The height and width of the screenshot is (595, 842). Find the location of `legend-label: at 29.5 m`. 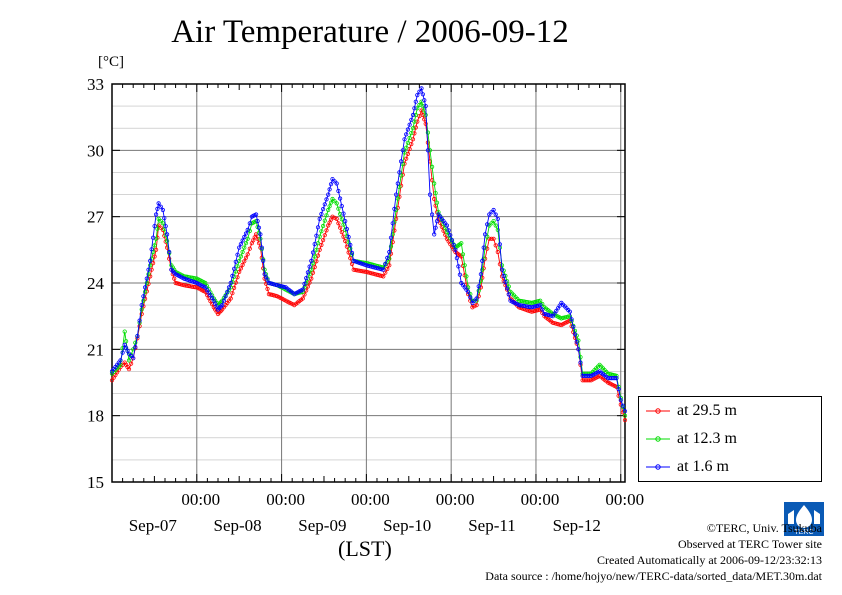

legend-label: at 29.5 m is located at coordinates (707, 410).